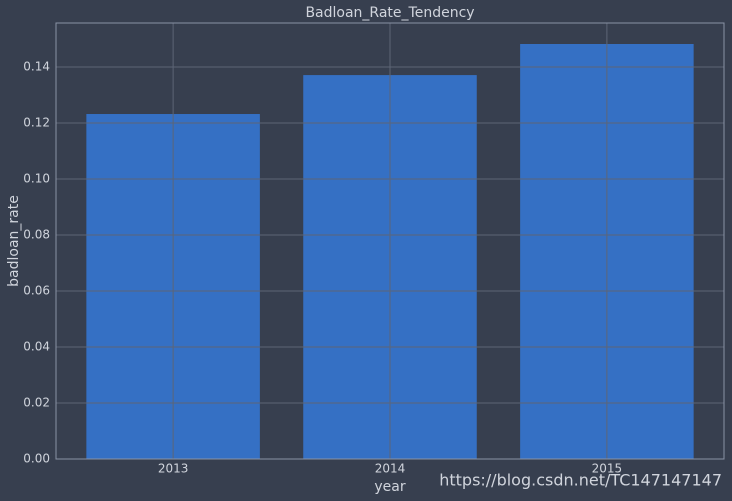 The height and width of the screenshot is (501, 732). What do you see at coordinates (607, 469) in the screenshot?
I see `x-tick-label: 2015` at bounding box center [607, 469].